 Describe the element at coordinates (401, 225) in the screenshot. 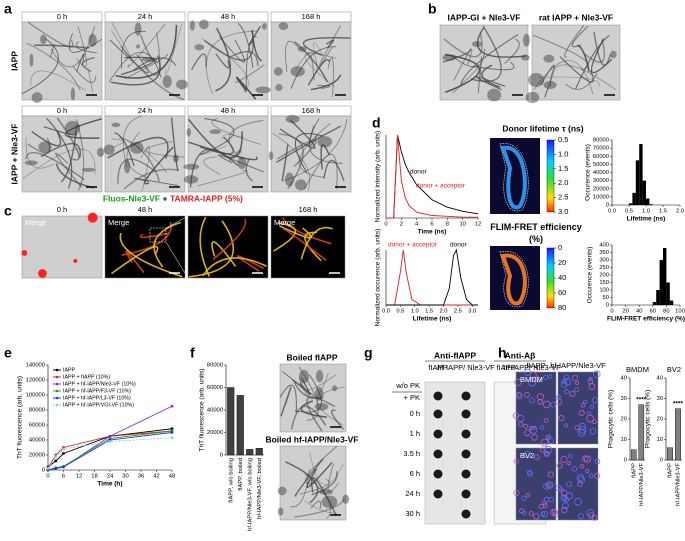

I see `x-tick-label: 2` at that location.